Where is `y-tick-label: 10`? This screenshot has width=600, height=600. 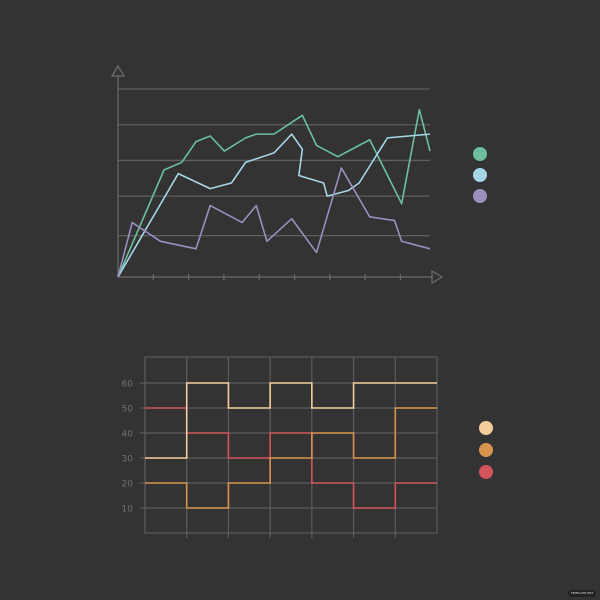
y-tick-label: 10 is located at coordinates (128, 510).